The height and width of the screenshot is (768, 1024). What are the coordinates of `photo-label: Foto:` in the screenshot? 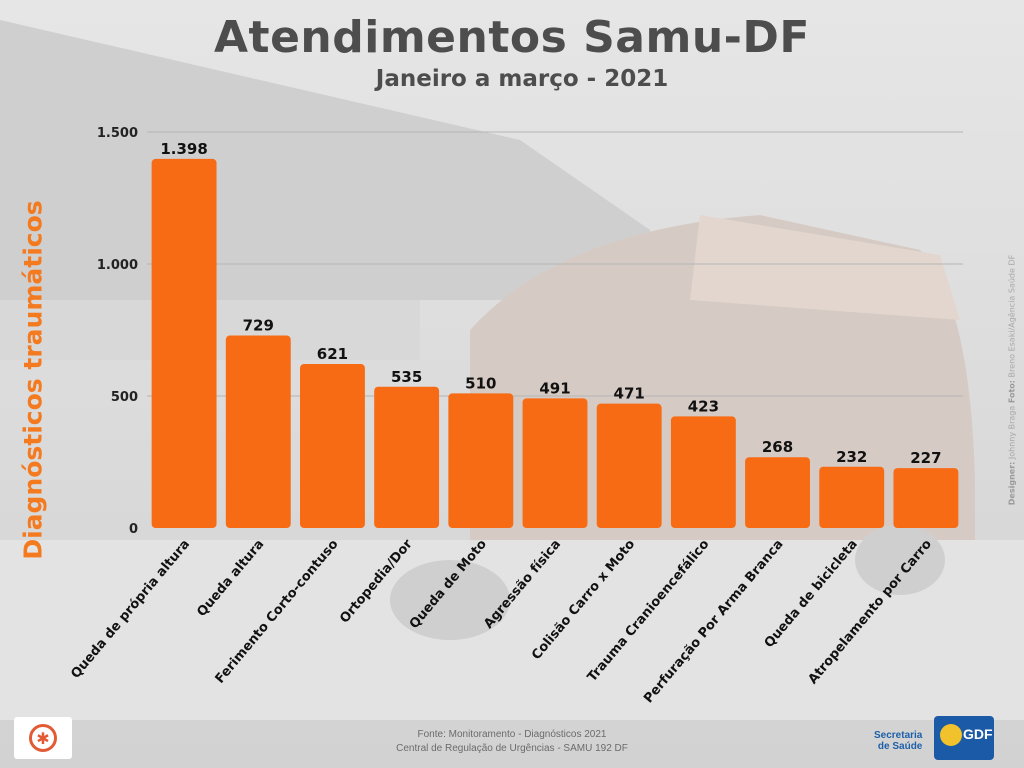 It's located at (1012, 392).